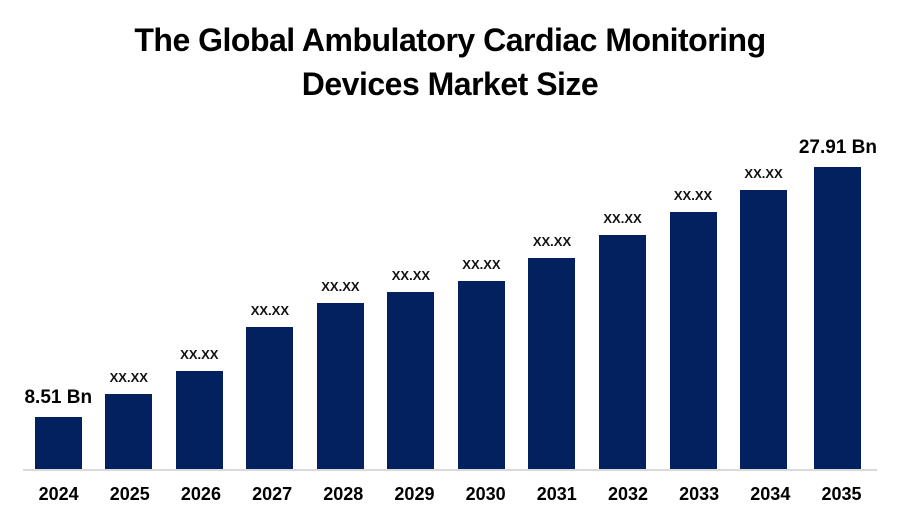 The image size is (900, 525). Describe the element at coordinates (699, 494) in the screenshot. I see `x-axis-tick-label: 2033` at that location.